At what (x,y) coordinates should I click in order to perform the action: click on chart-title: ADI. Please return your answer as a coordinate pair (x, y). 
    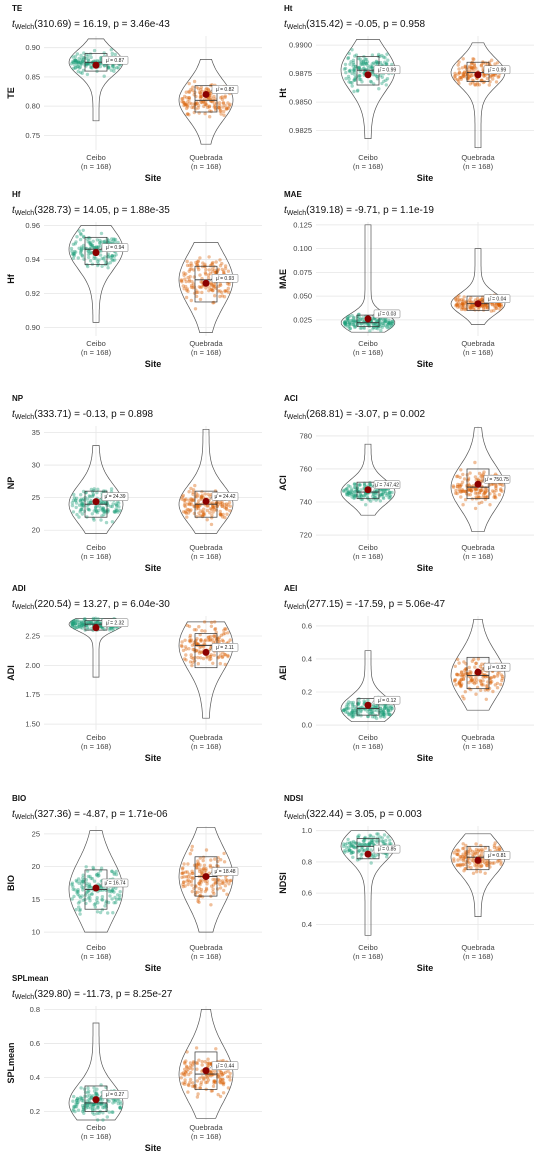
    Looking at the image, I should click on (19, 588).